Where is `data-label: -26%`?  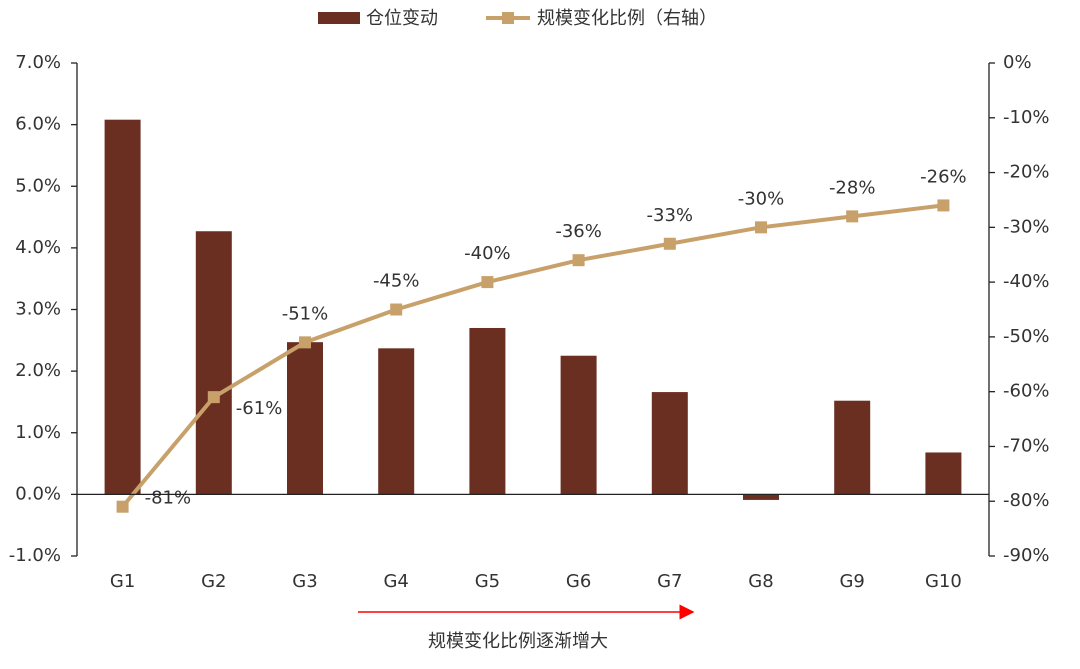 data-label: -26% is located at coordinates (943, 176).